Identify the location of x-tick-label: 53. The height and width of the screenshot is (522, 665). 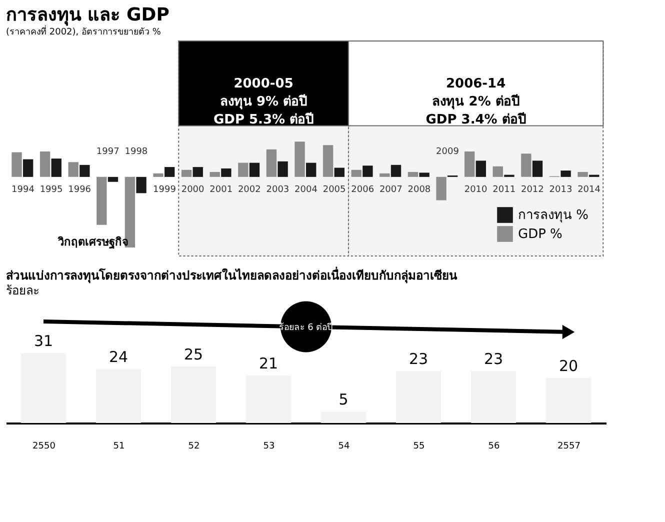
(269, 447).